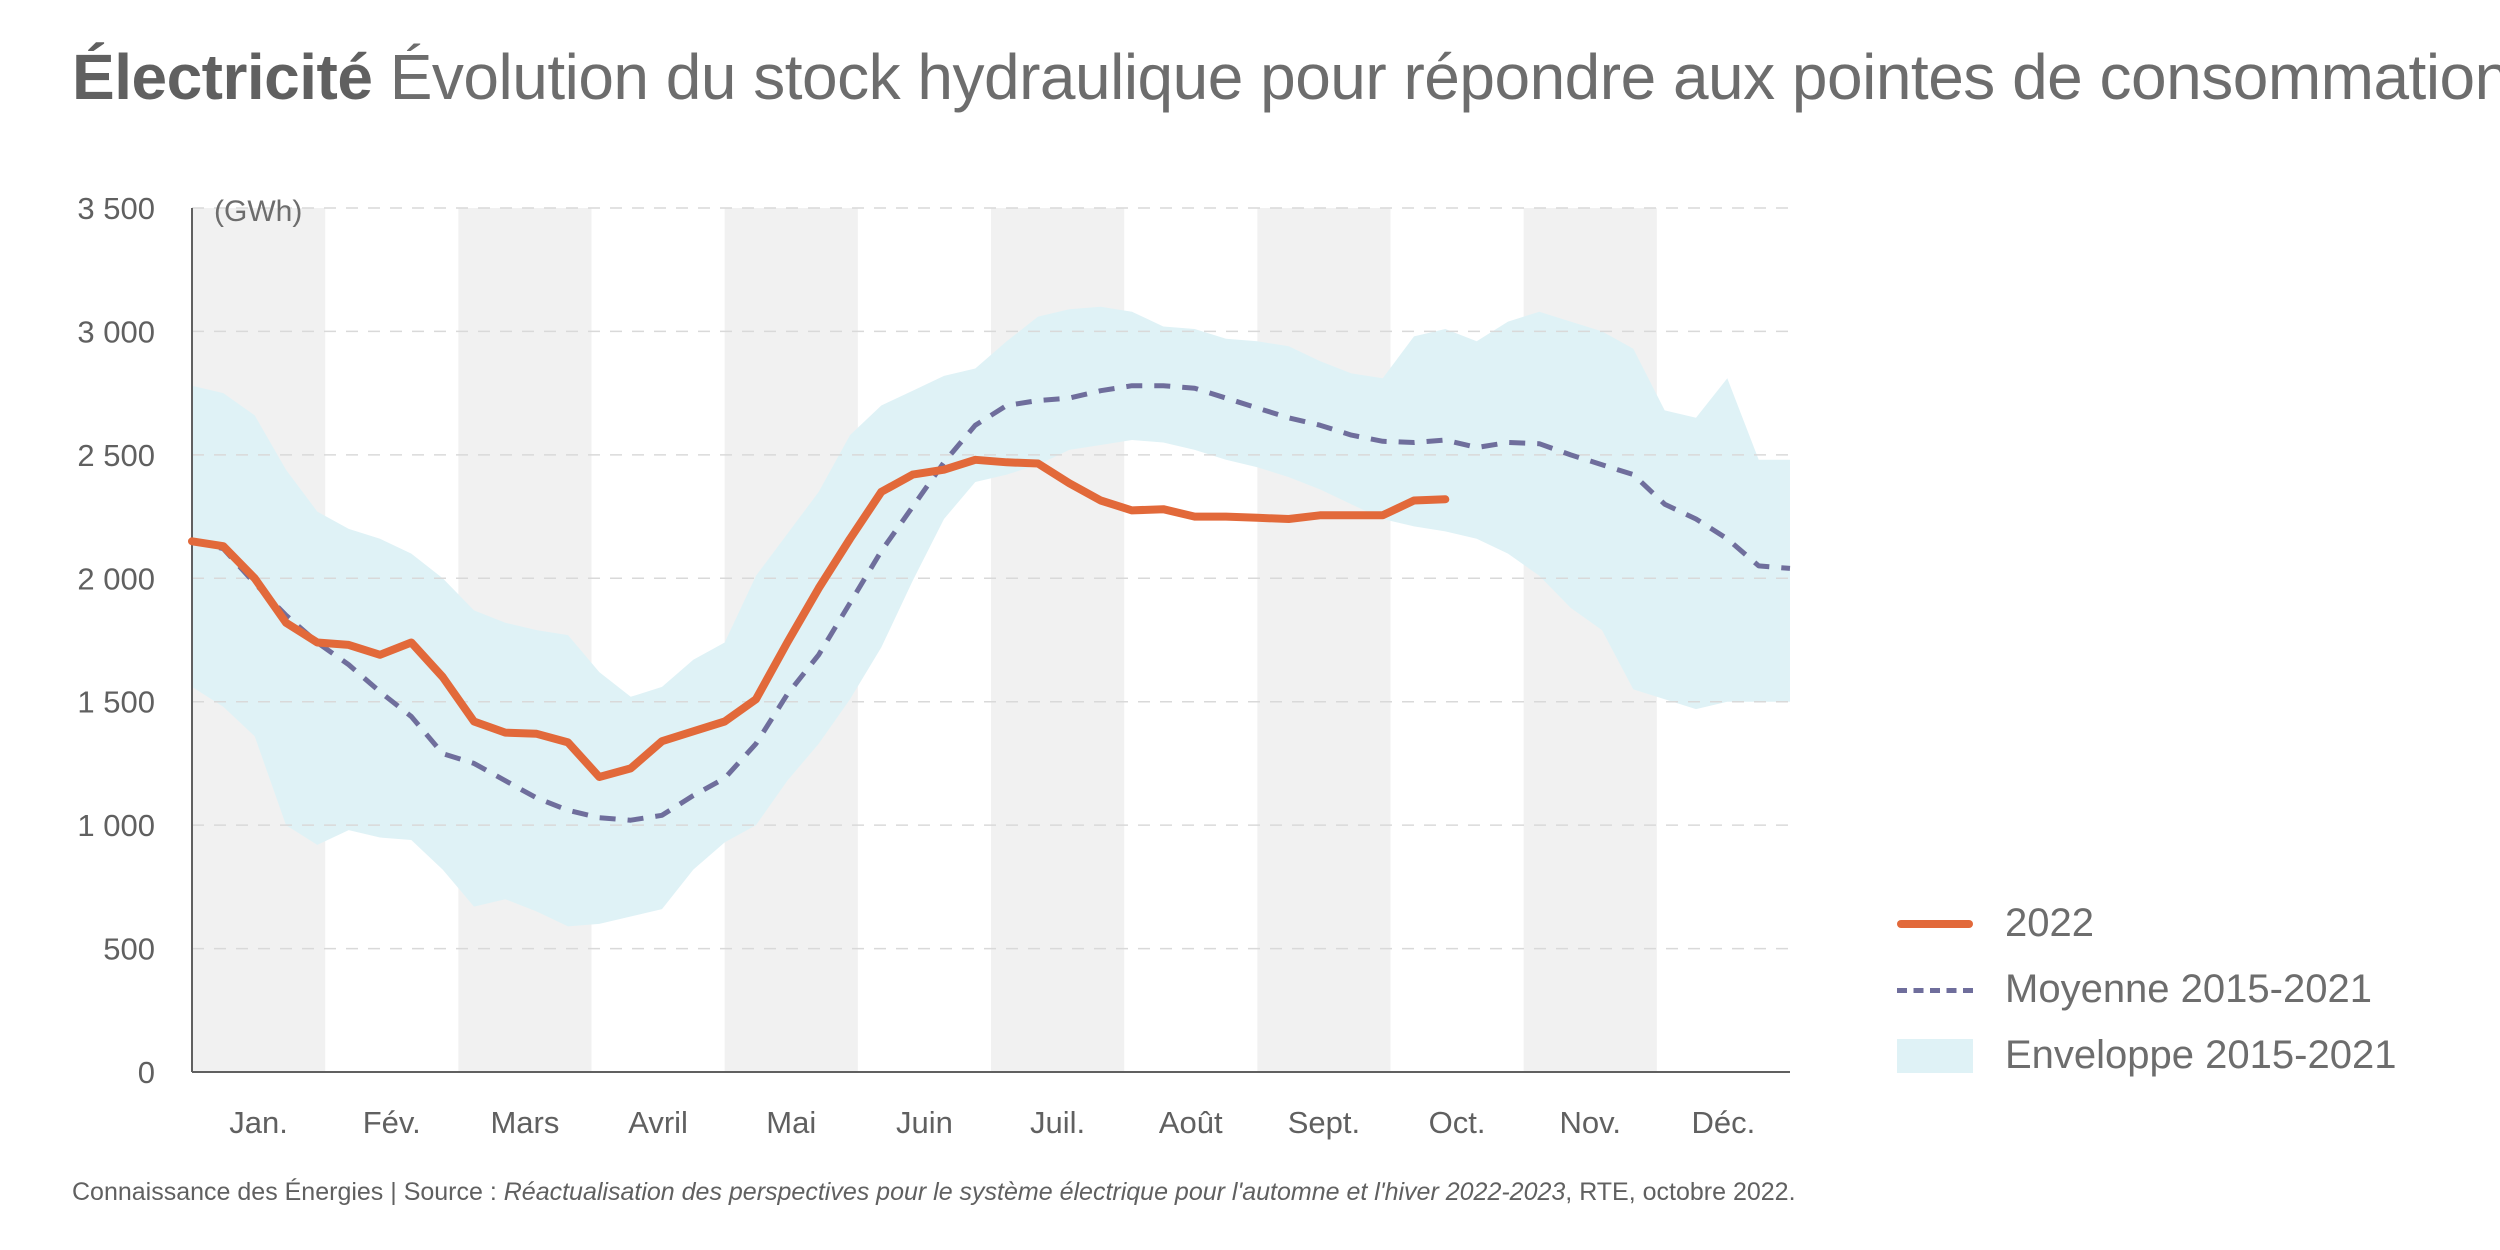  What do you see at coordinates (1324, 1122) in the screenshot?
I see `x-month-label: Sept.` at bounding box center [1324, 1122].